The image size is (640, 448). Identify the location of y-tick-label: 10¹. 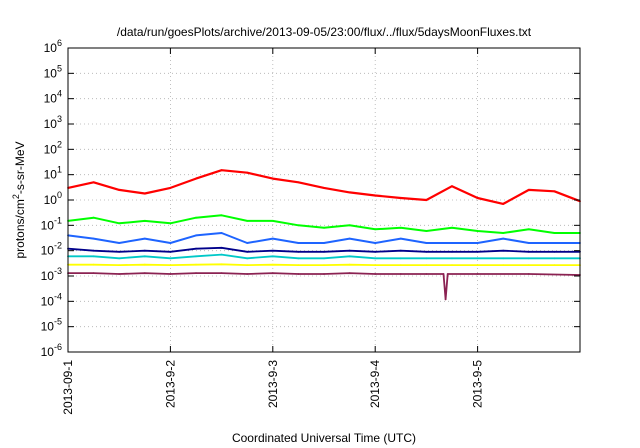
(53, 173).